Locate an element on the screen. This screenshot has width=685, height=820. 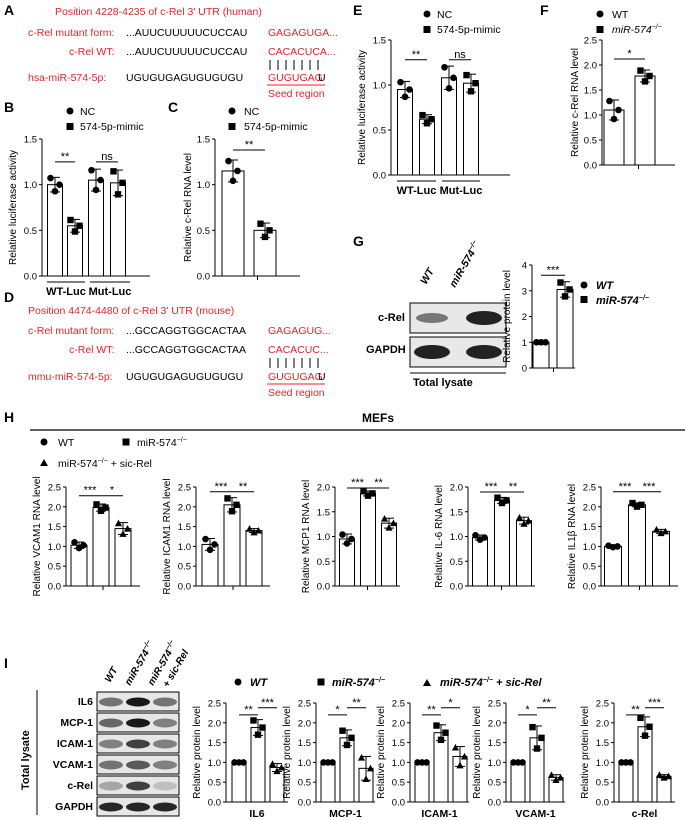
chart-I2-bar is located at coordinates (328, 782).